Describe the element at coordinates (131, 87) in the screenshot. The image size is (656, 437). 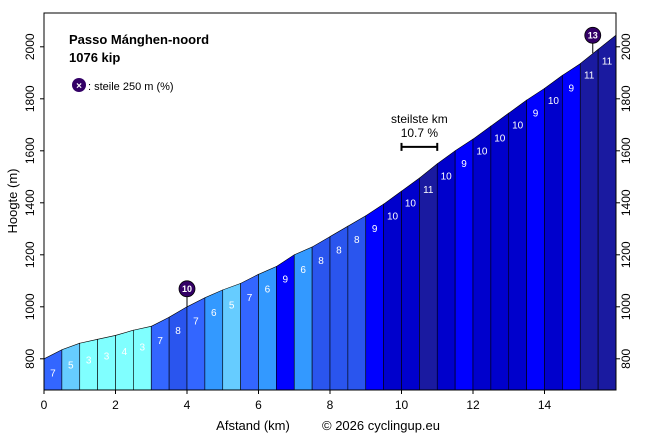
I see `legend-text: : steile 250 m (%)` at that location.